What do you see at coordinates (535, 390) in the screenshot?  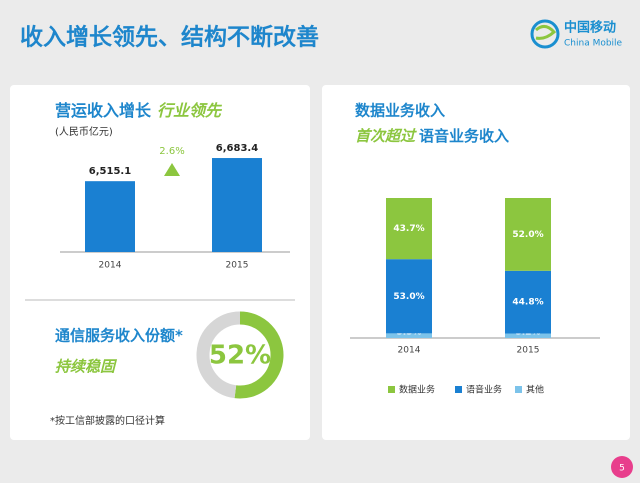 I see `legend-label: 其他` at bounding box center [535, 390].